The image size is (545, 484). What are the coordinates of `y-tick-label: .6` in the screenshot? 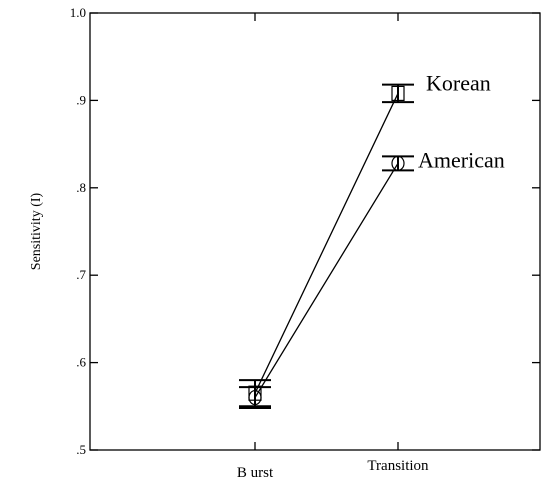 It's located at (81, 362).